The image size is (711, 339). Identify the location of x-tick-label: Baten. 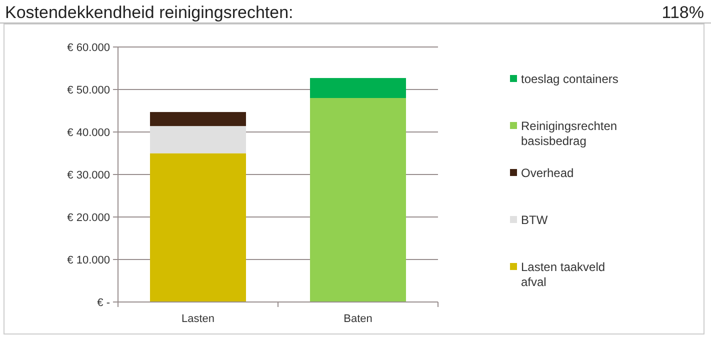
(358, 319).